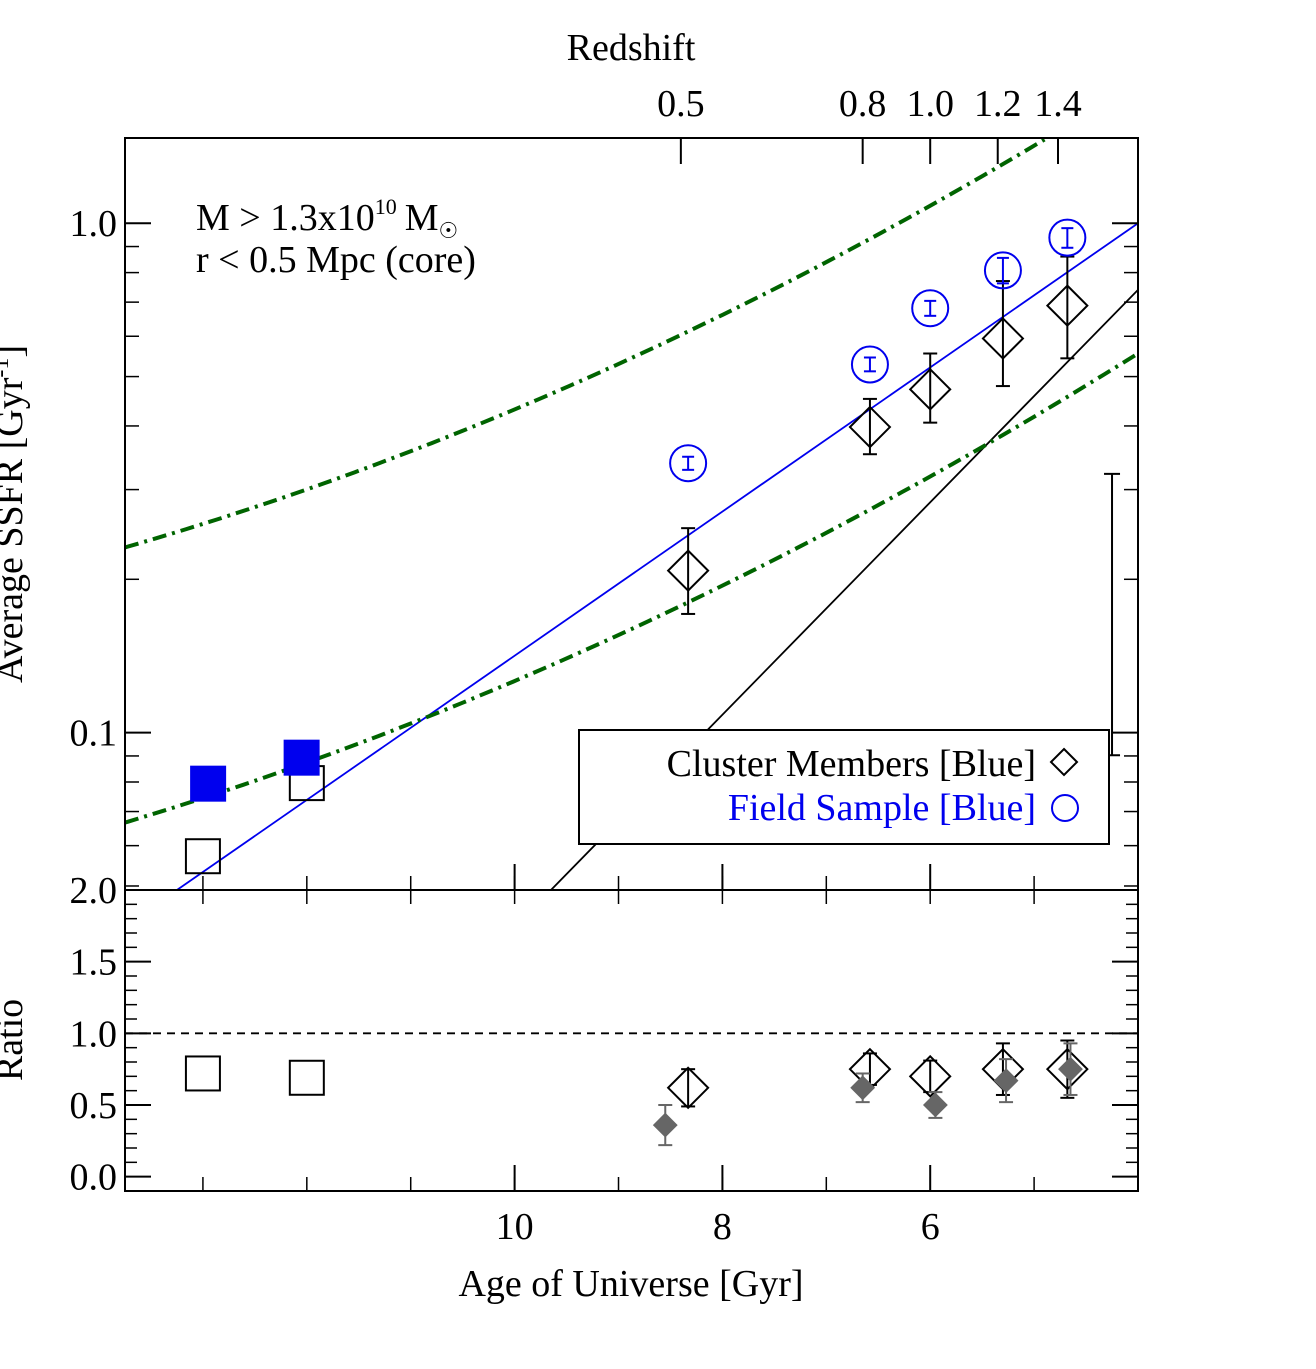 Image resolution: width=1316 pixels, height=1369 pixels. What do you see at coordinates (94, 224) in the screenshot?
I see `y-tick-label-top: 1.0` at bounding box center [94, 224].